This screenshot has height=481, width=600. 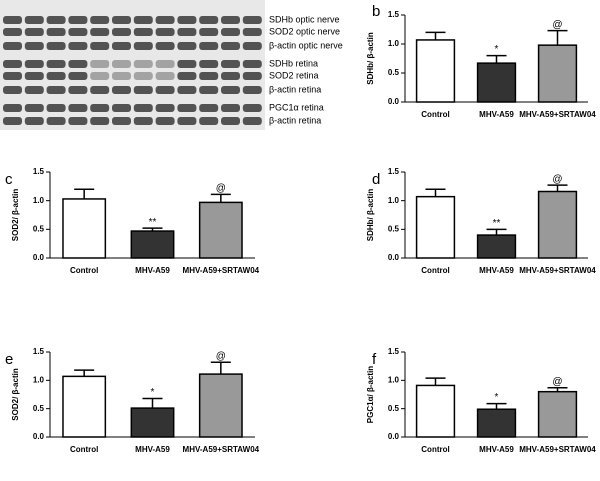 What do you see at coordinates (295, 120) in the screenshot?
I see `blot-label: β-actin retina` at bounding box center [295, 120].